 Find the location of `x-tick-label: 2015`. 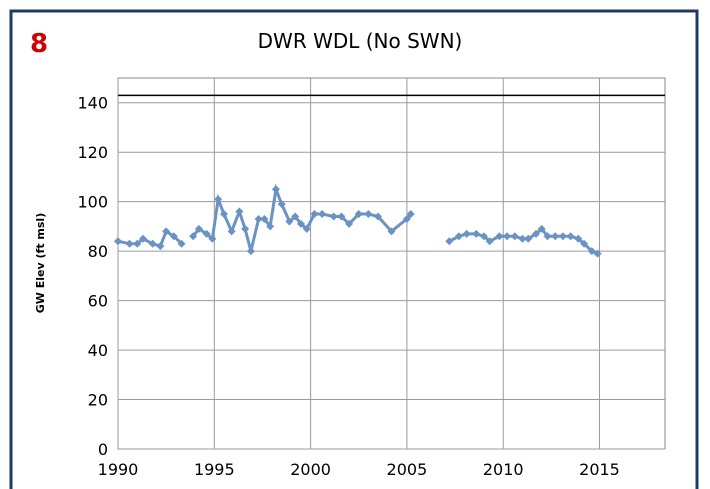

x-tick-label: 2015 is located at coordinates (599, 469).